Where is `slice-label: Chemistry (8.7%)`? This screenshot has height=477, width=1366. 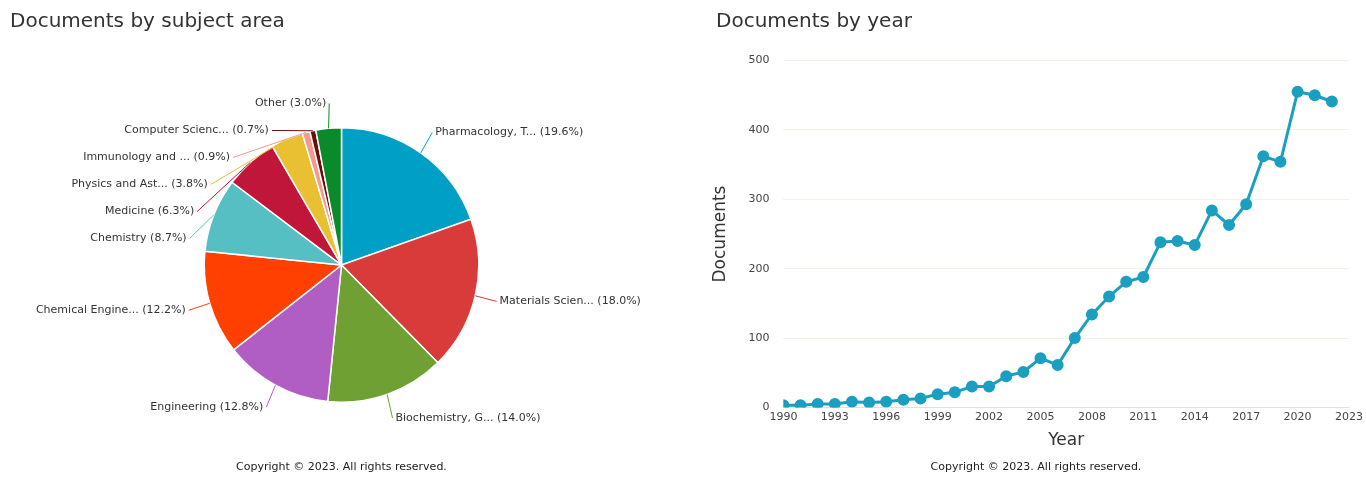 slice-label: Chemistry (8.7%) is located at coordinates (138, 238).